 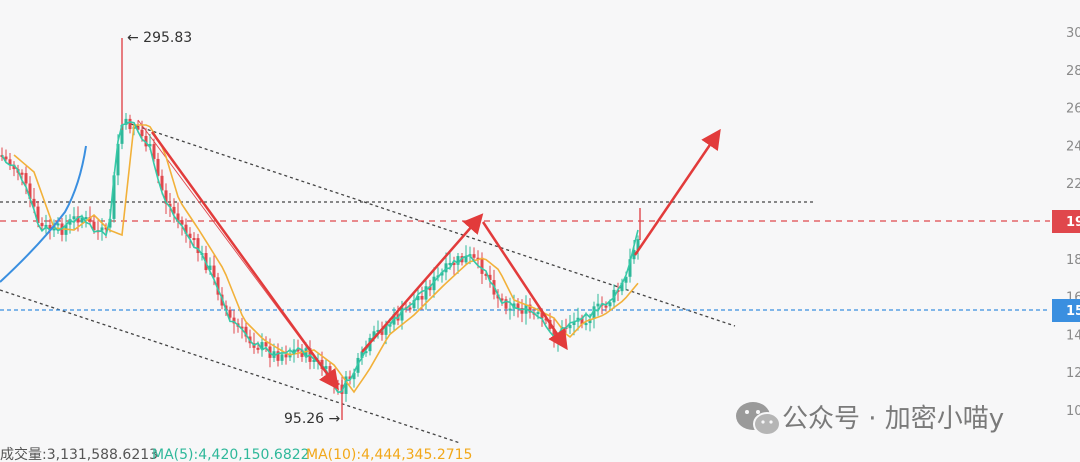 I want to click on blue-curve, so click(x=43, y=214).